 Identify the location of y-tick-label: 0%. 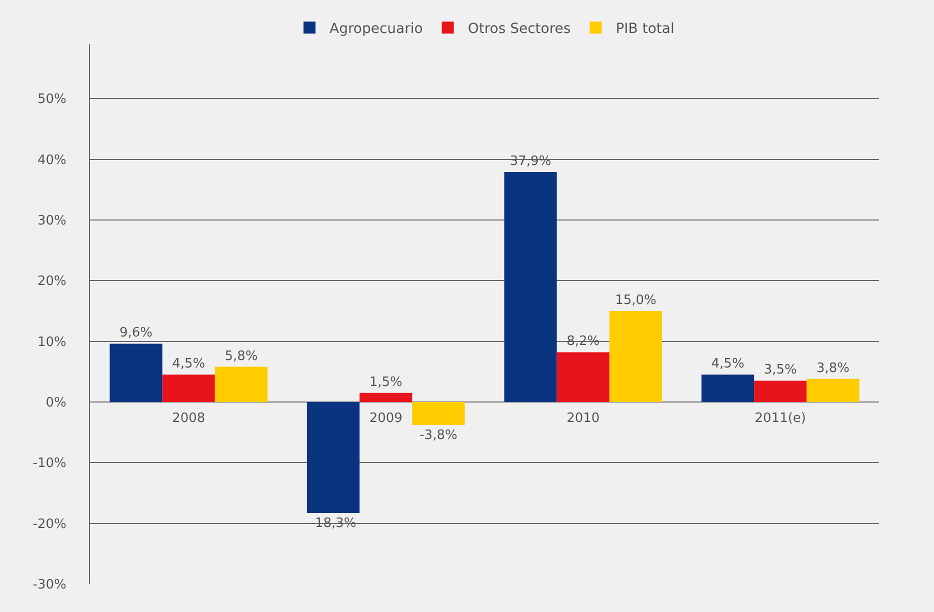
(56, 403).